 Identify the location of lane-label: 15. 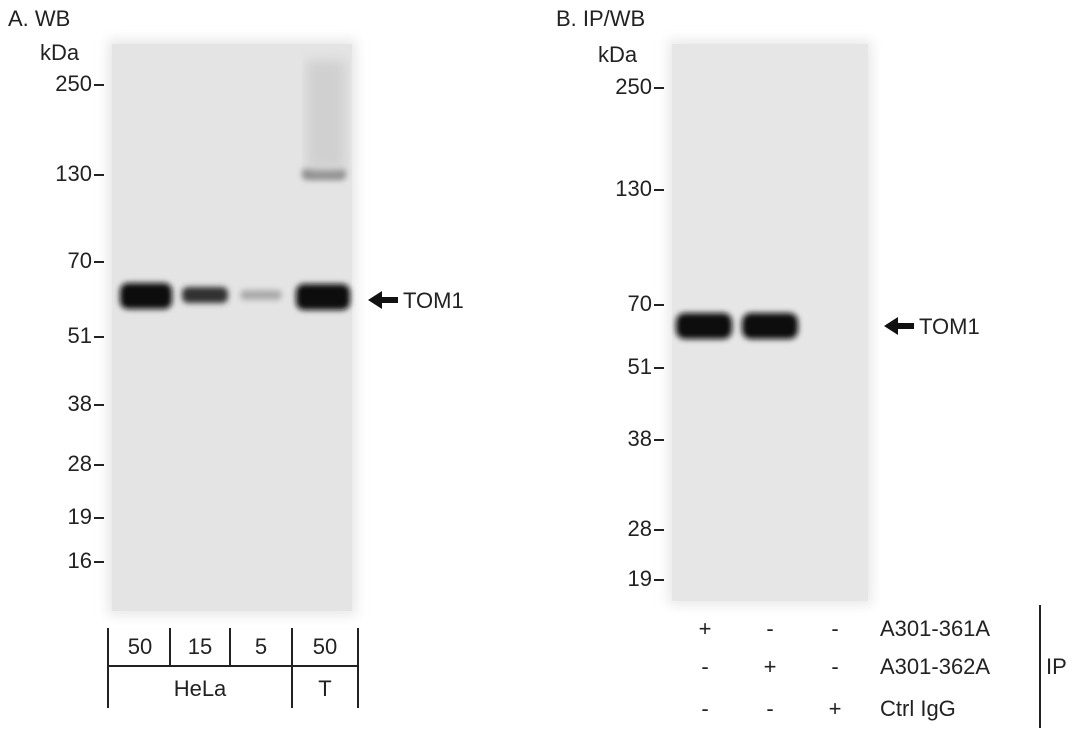
(200, 646).